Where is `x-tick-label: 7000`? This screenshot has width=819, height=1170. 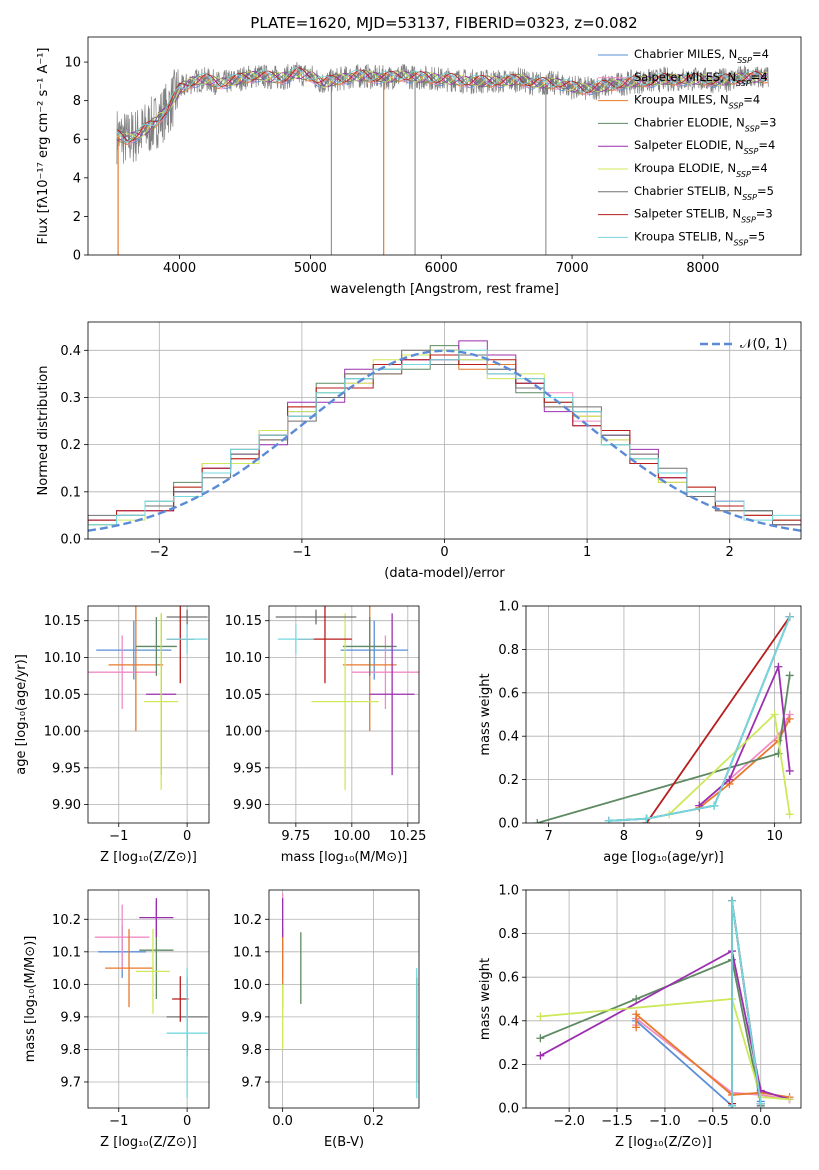 x-tick-label: 7000 is located at coordinates (572, 268).